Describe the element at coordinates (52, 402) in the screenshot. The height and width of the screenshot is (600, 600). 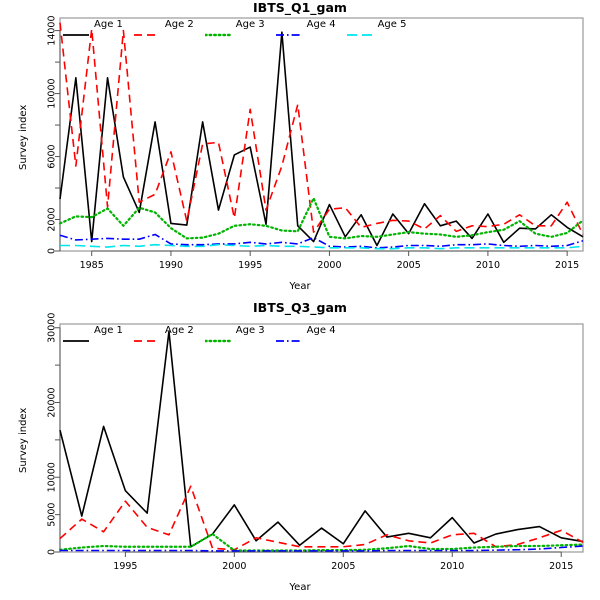
I see `y-tick-label: 20000` at that location.